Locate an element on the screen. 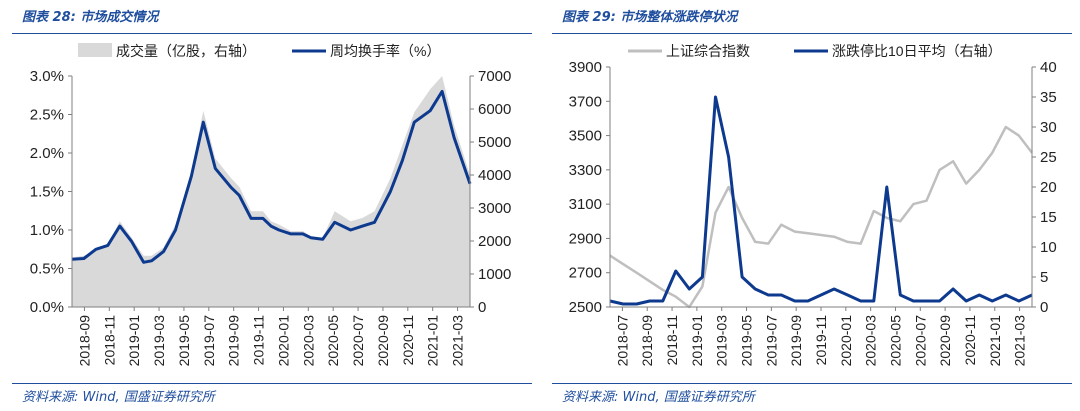 The image size is (1080, 411). y-left-tick-label: 2700 is located at coordinates (585, 273).